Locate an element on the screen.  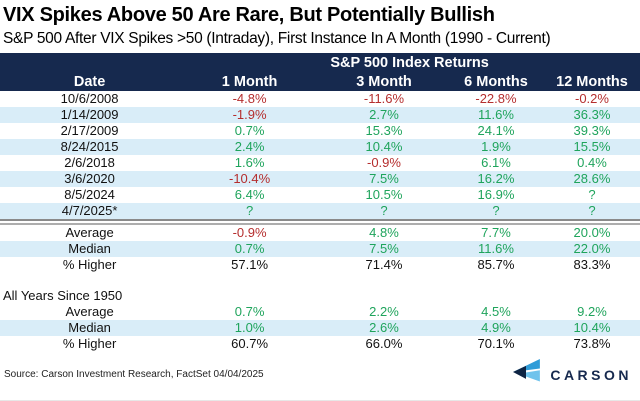
row-label: 8/24/2015 is located at coordinates (90, 147).